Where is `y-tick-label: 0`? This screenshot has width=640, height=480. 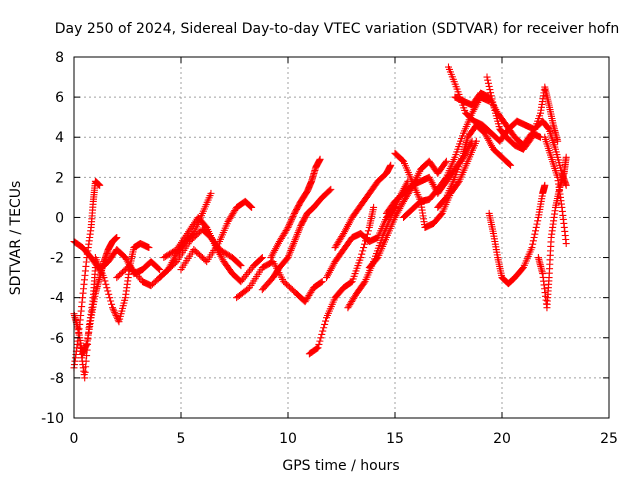
y-tick-label: 0 is located at coordinates (59, 218).